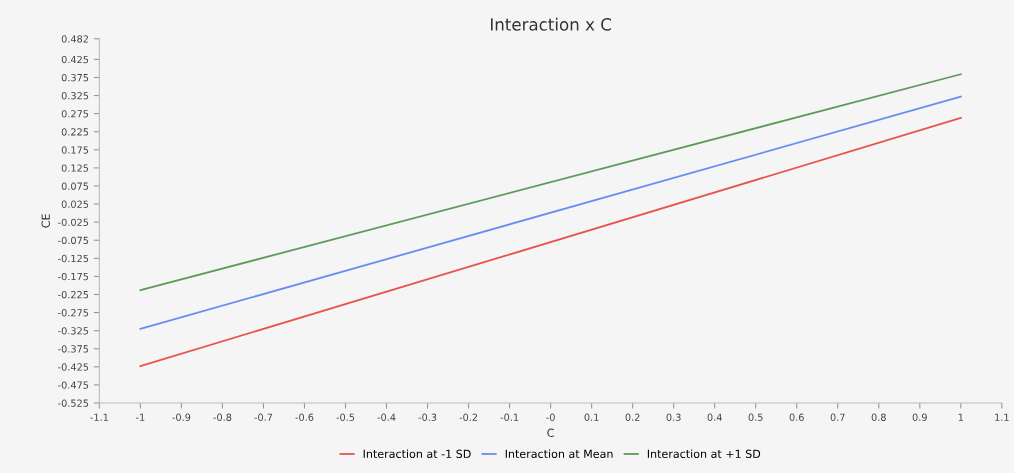 The image size is (1014, 473). I want to click on x-tick-label: 0.8, so click(878, 417).